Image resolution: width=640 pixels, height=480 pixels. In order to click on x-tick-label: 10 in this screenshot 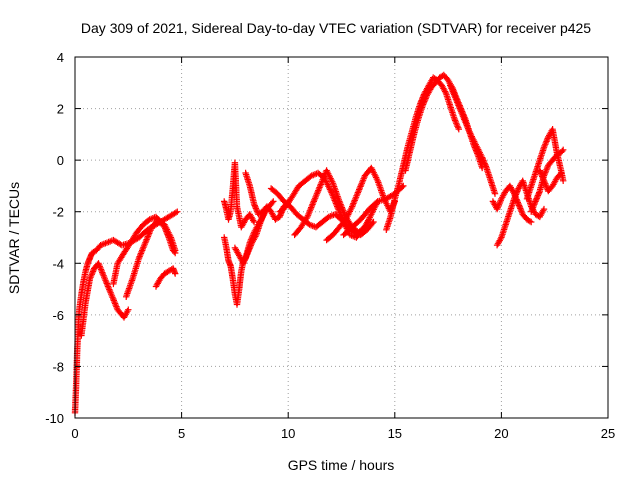, I will do `click(288, 433)`.